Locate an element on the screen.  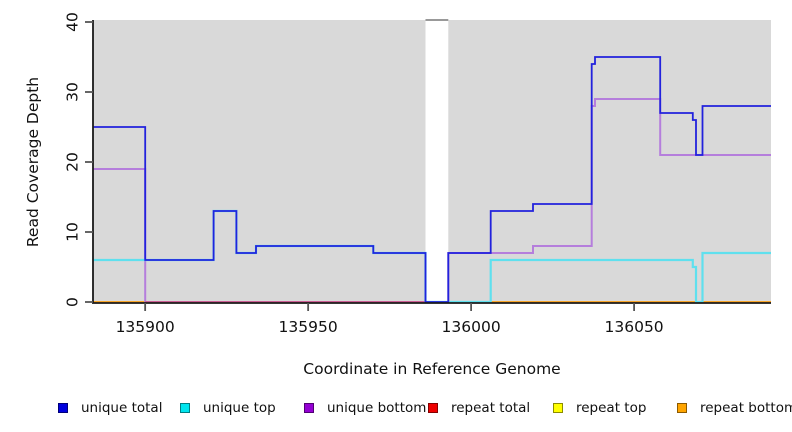
unique-total-swatch-icon is located at coordinates (63, 408).